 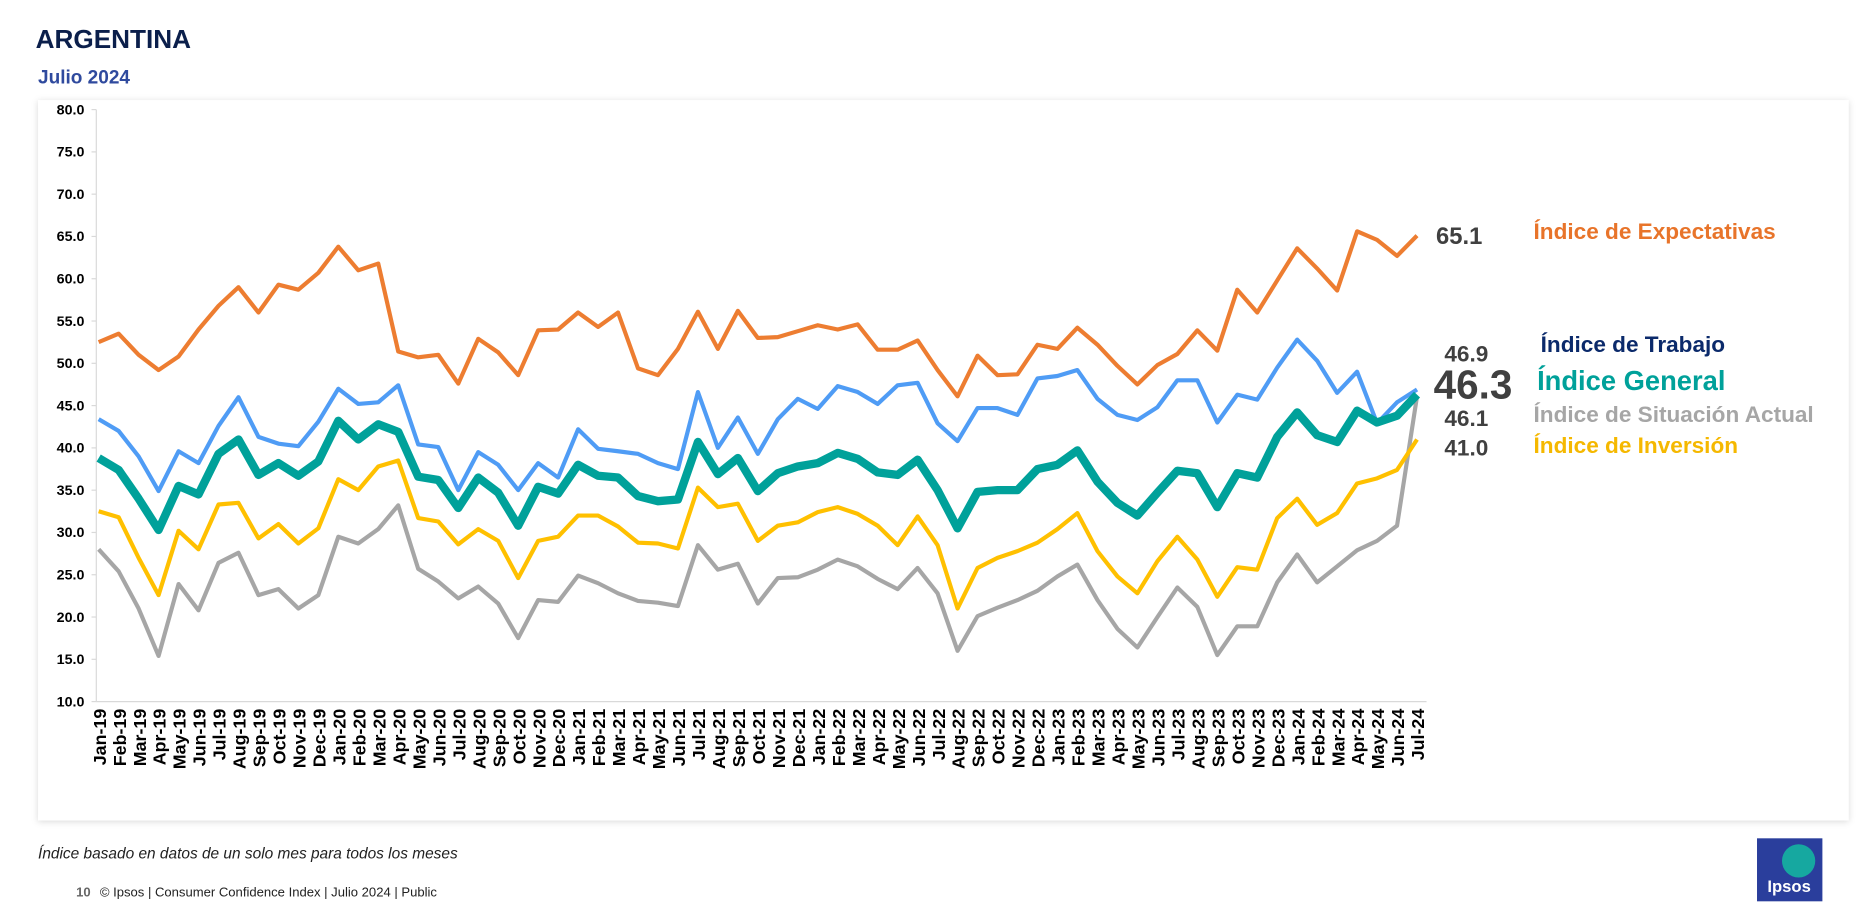 I want to click on x-tick-label: Aug-22, so click(x=959, y=739).